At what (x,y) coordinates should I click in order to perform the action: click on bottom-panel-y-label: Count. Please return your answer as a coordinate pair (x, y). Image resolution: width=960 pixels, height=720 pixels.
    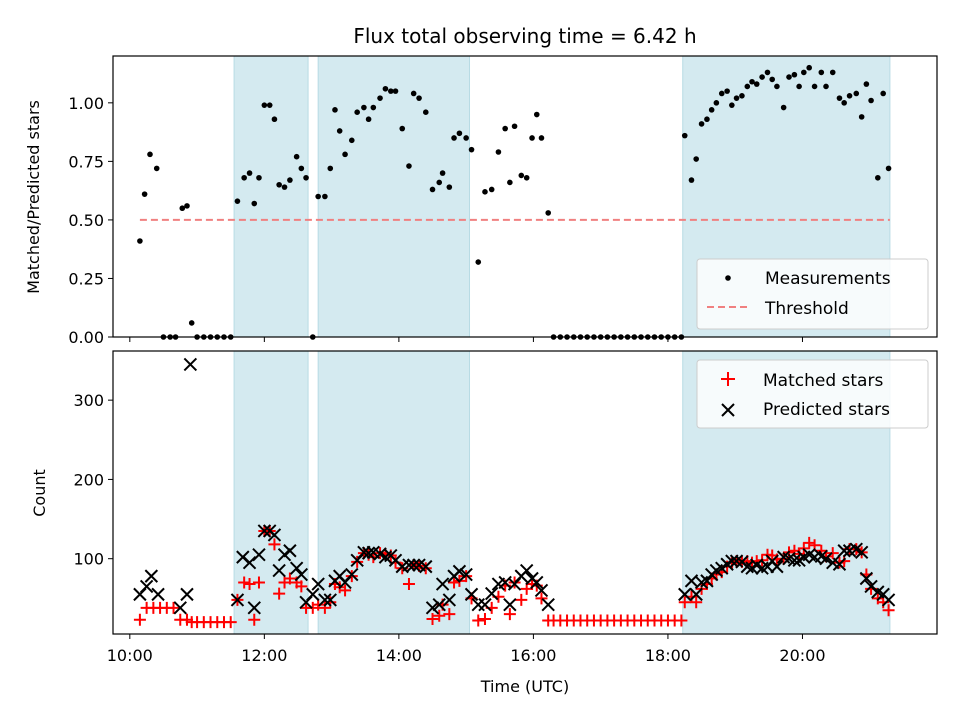
    Looking at the image, I should click on (39, 493).